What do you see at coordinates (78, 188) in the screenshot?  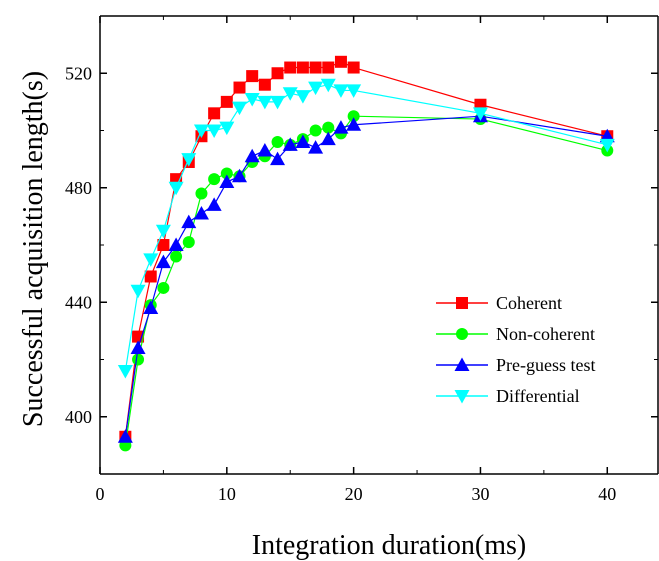 I see `y-tick-label: 480` at bounding box center [78, 188].